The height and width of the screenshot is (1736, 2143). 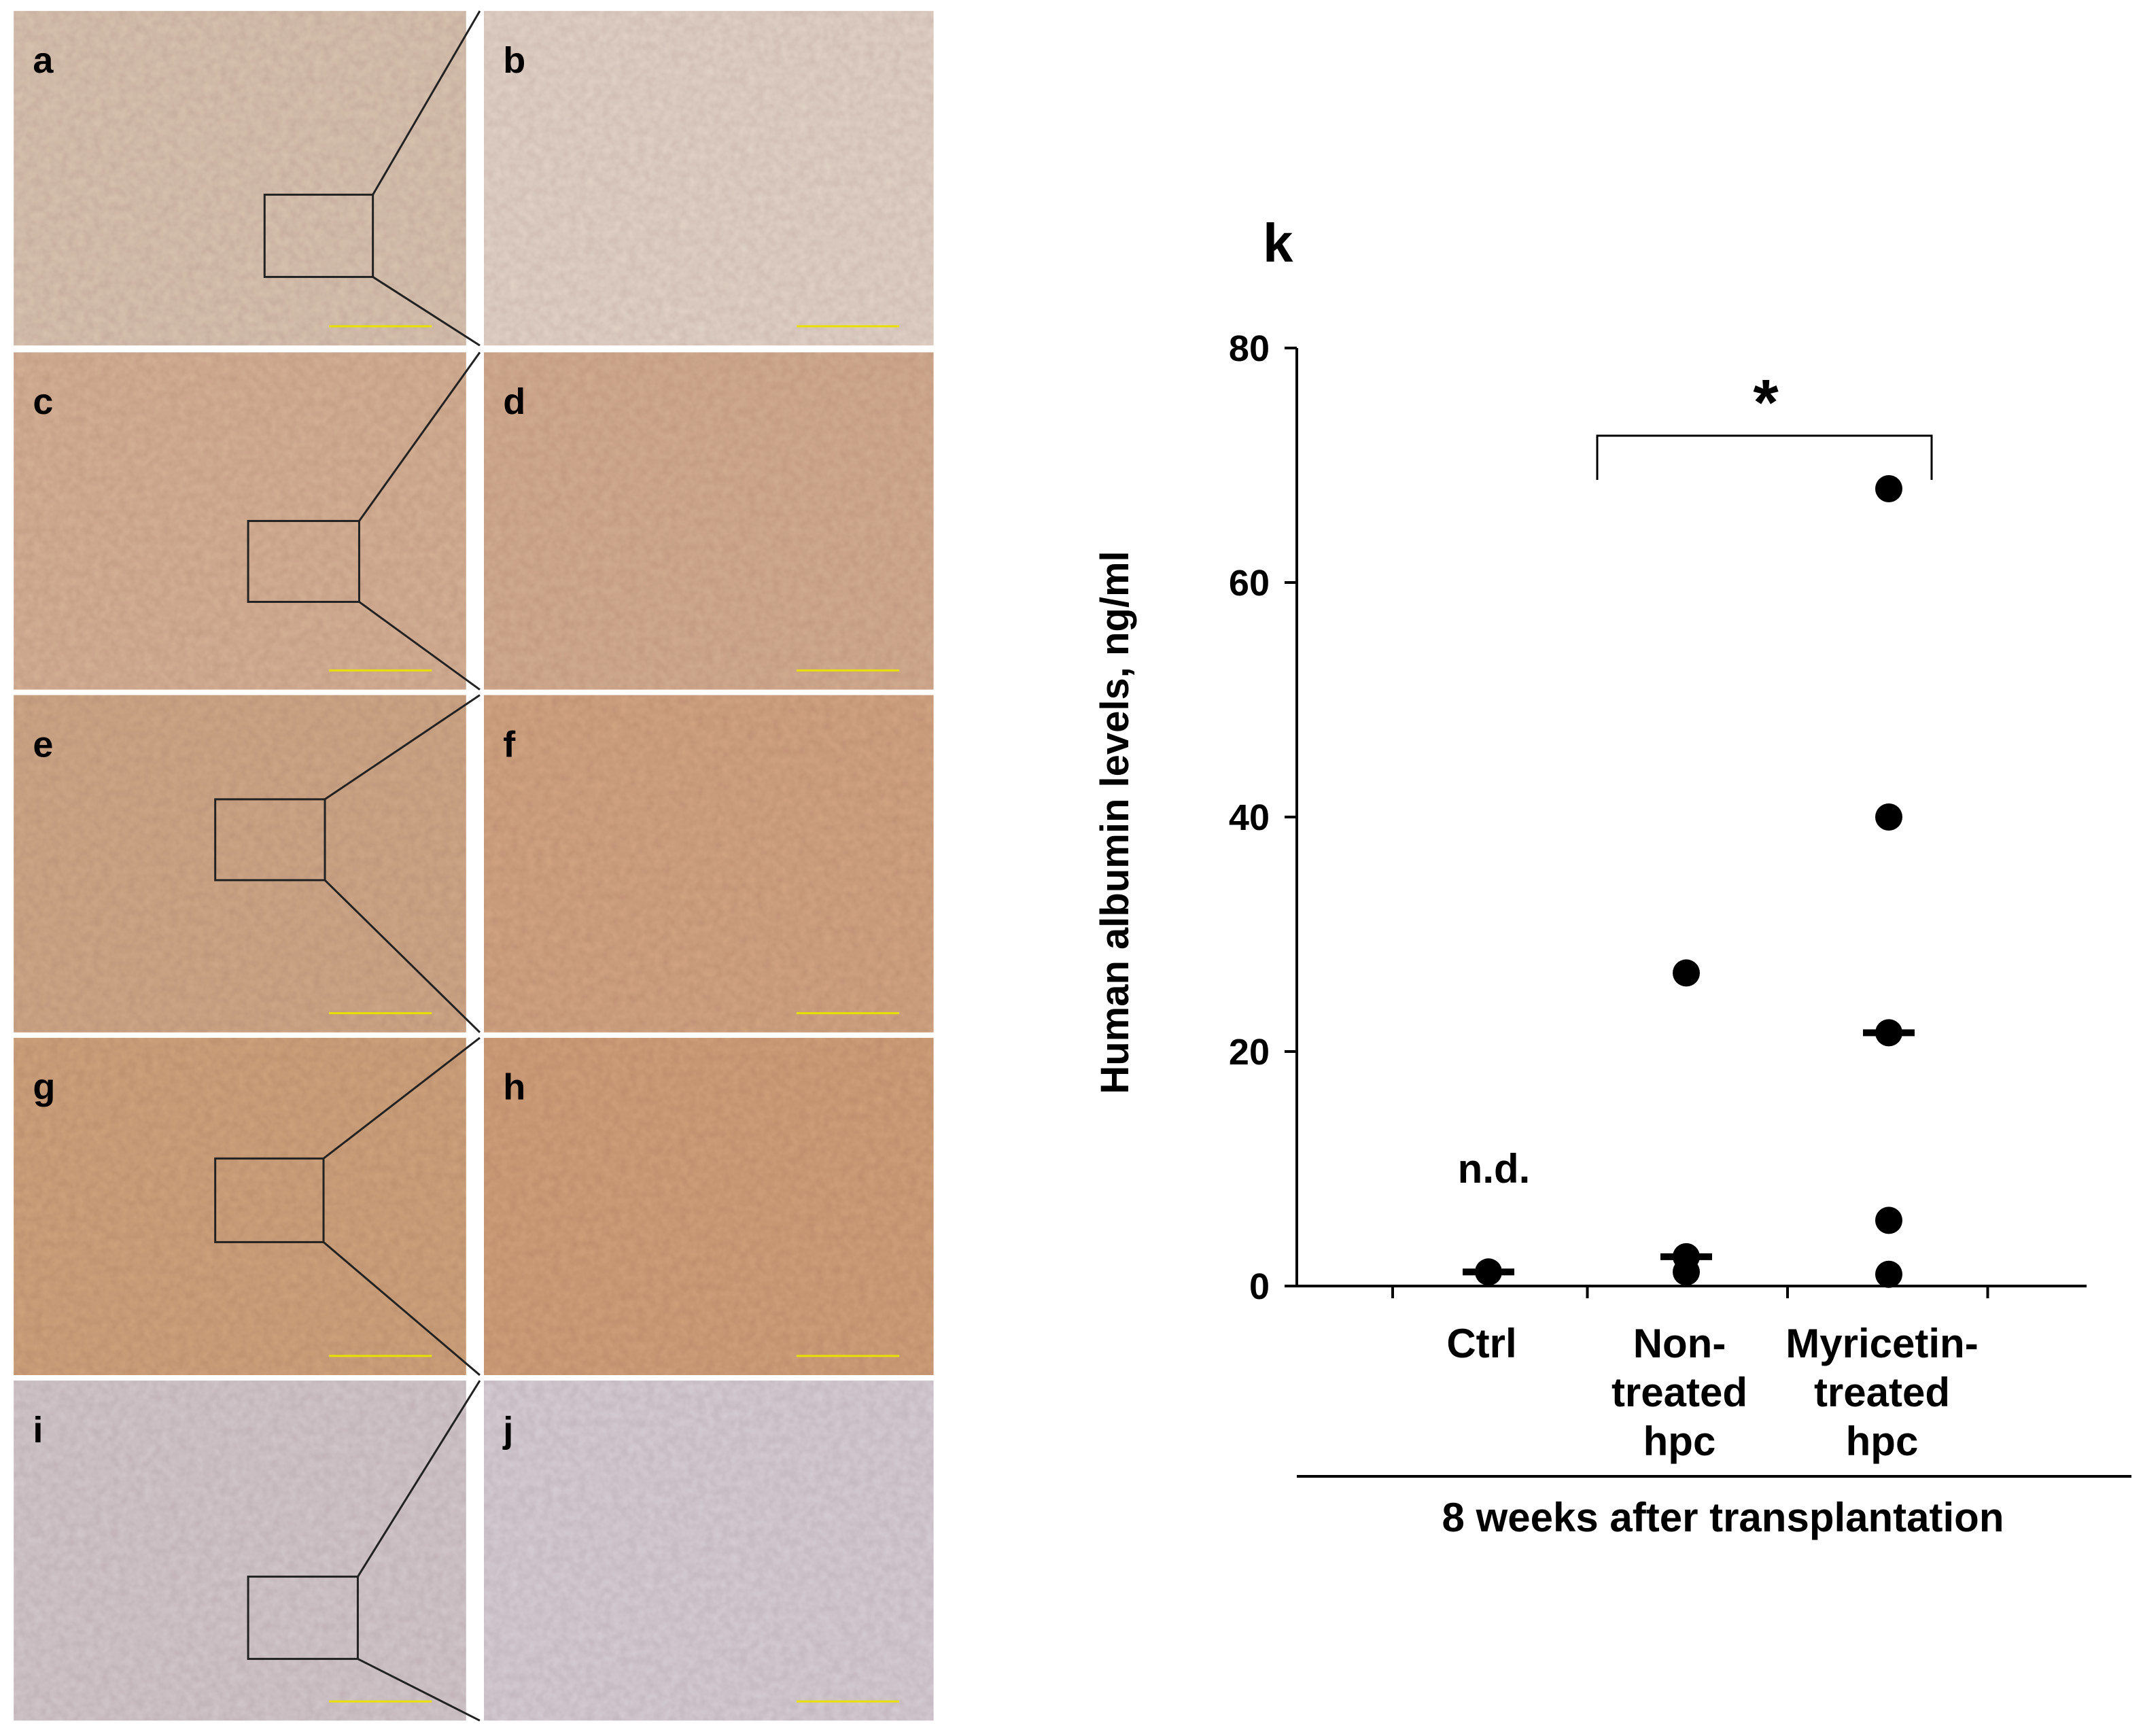 What do you see at coordinates (1764, 457) in the screenshot?
I see `significance-bracket` at bounding box center [1764, 457].